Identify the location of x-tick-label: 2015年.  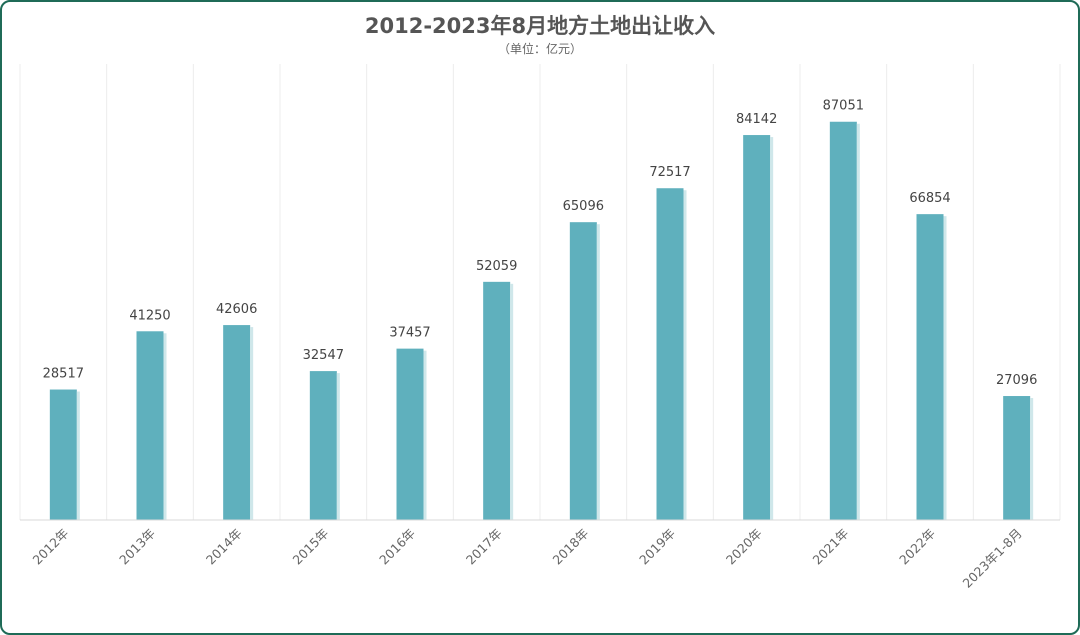
(311, 547).